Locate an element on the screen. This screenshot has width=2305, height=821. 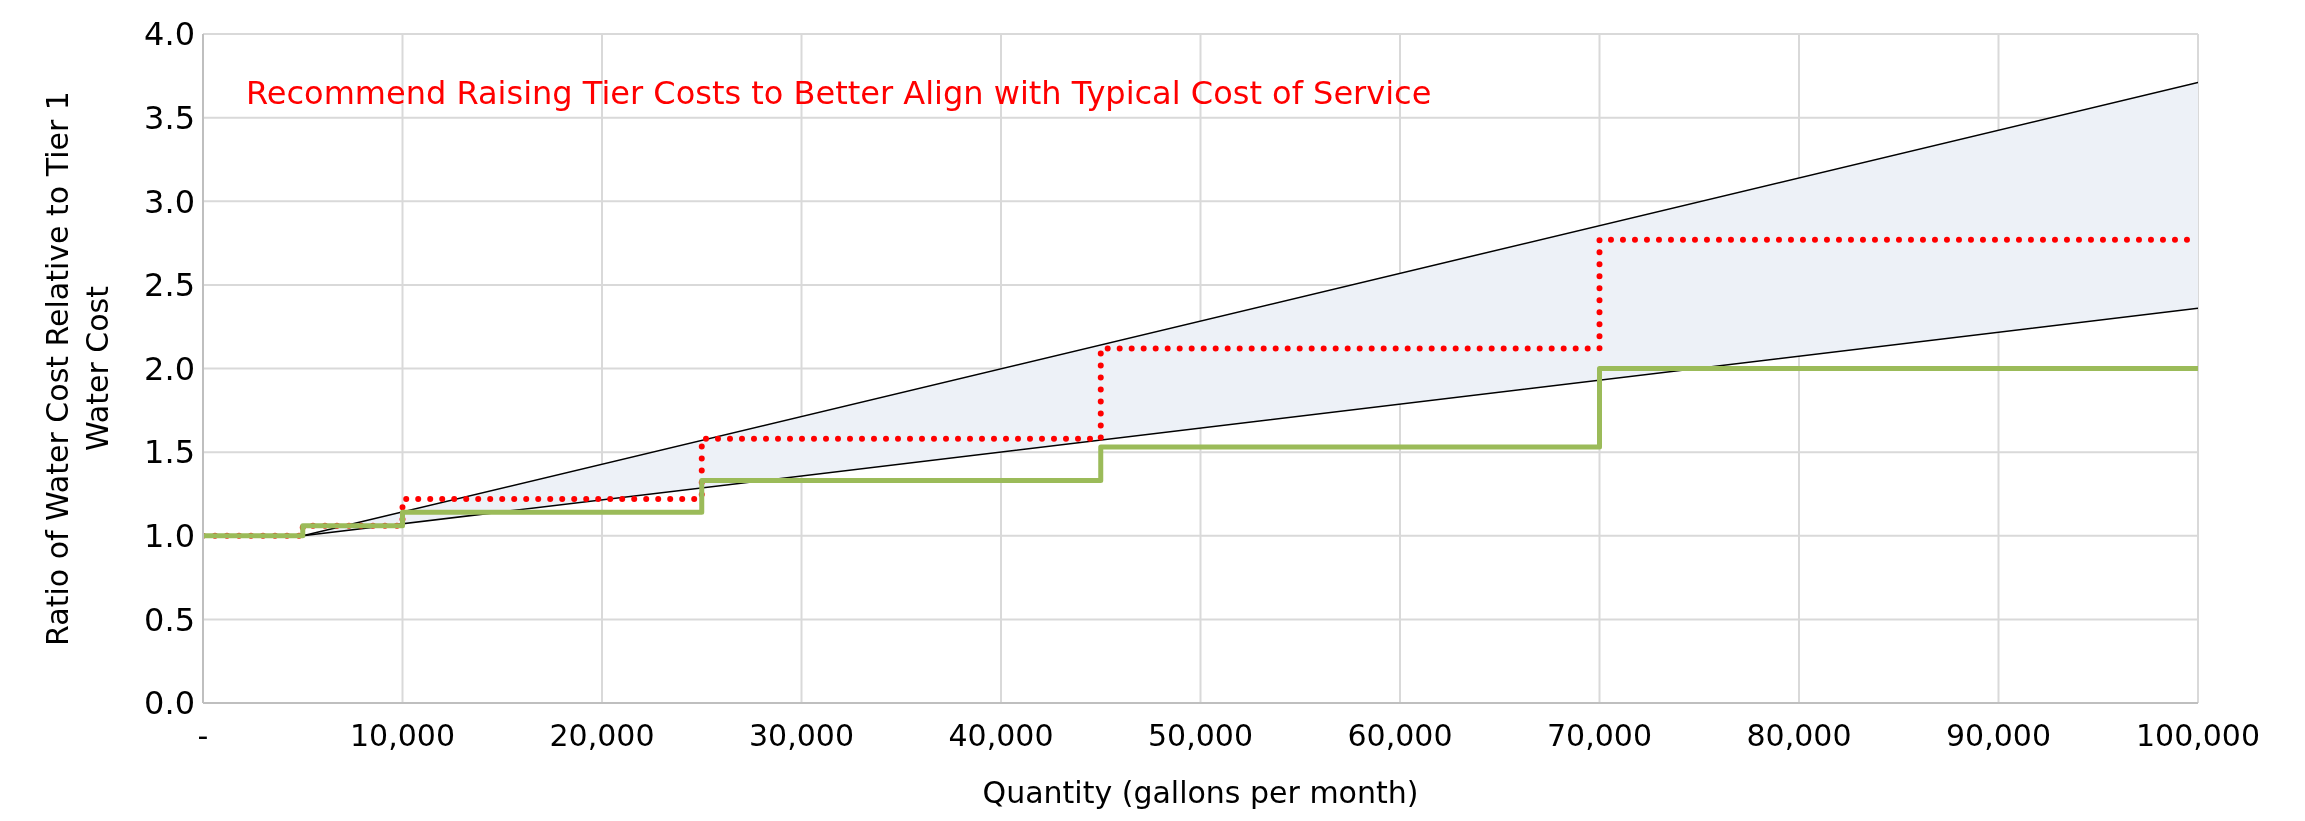
annotation: Recommend Raising Tier Costs to Better Align with Typical Cost of Service is located at coordinates (839, 93).